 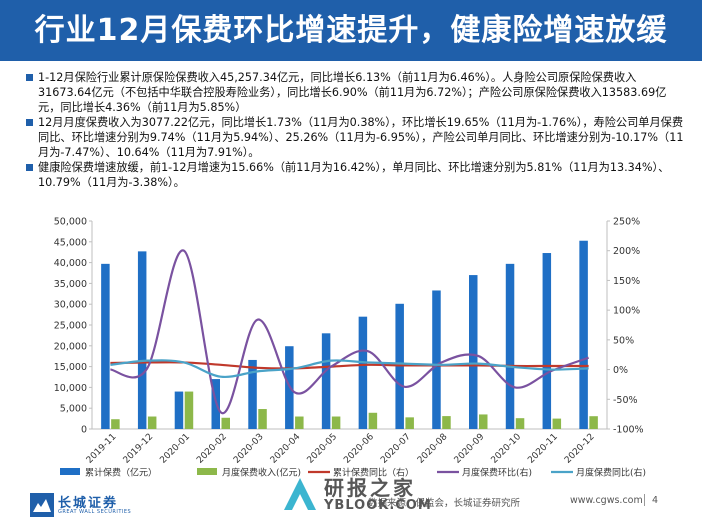 What do you see at coordinates (378, 505) in the screenshot?
I see `watermark-url: YBLOOK.COM` at bounding box center [378, 505].